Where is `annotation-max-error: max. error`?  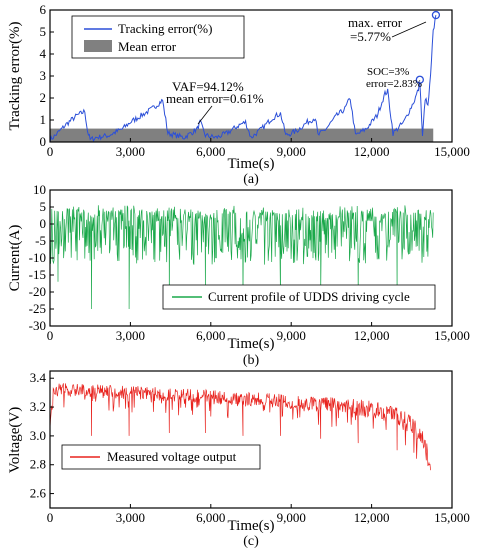
annotation-max-error: max. error is located at coordinates (375, 22).